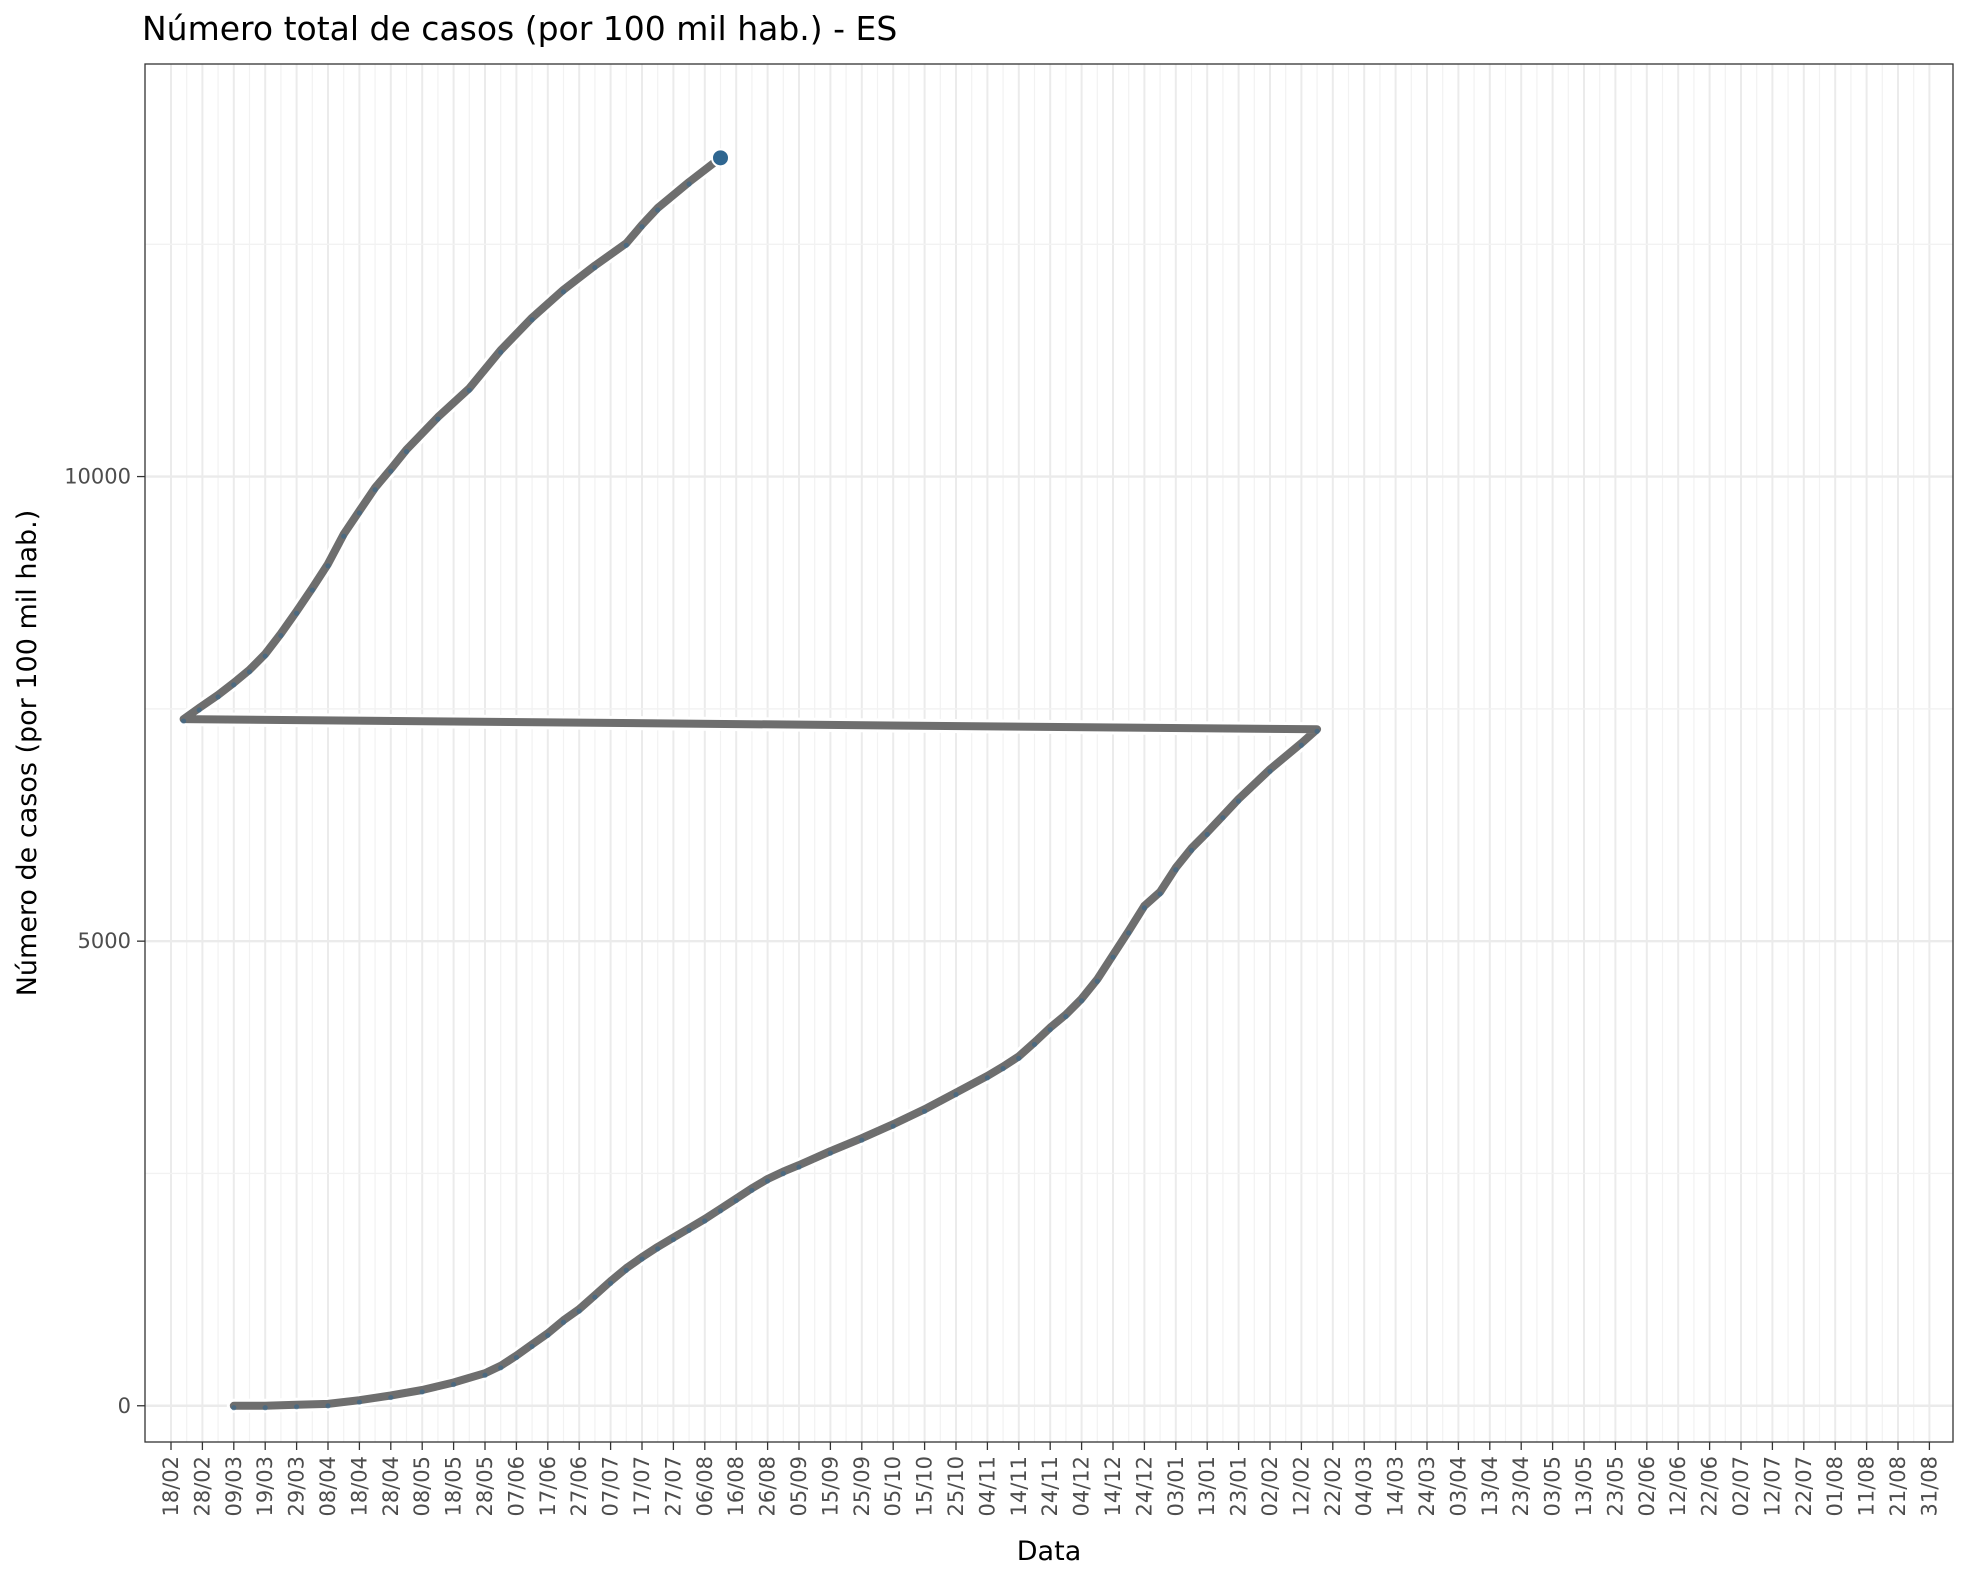  Describe the element at coordinates (1082, 1486) in the screenshot. I see `x-tick-label: 04/12` at that location.